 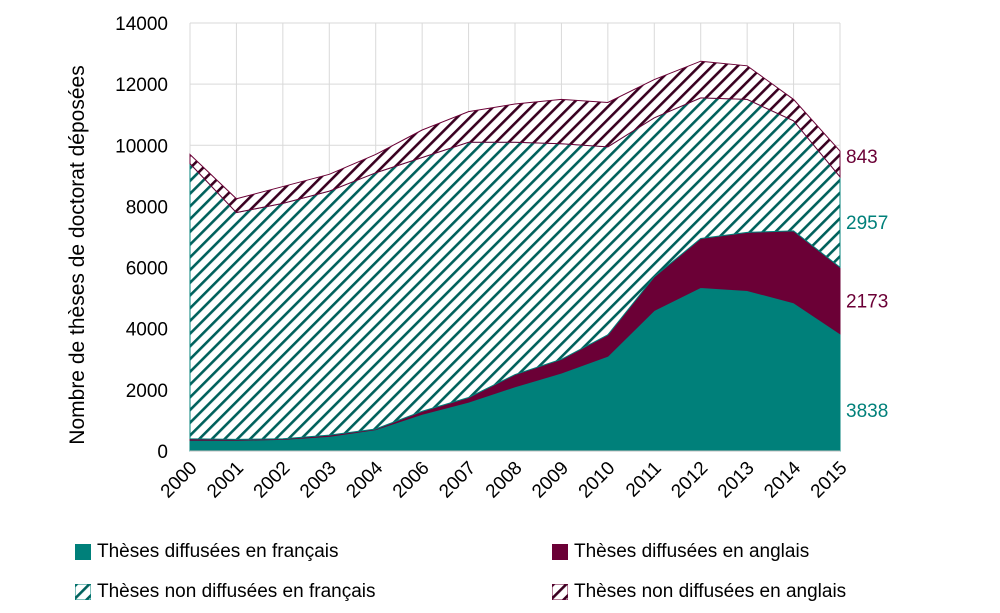 What do you see at coordinates (218, 551) in the screenshot?
I see `legend-label: Thèses diffusées en français` at bounding box center [218, 551].